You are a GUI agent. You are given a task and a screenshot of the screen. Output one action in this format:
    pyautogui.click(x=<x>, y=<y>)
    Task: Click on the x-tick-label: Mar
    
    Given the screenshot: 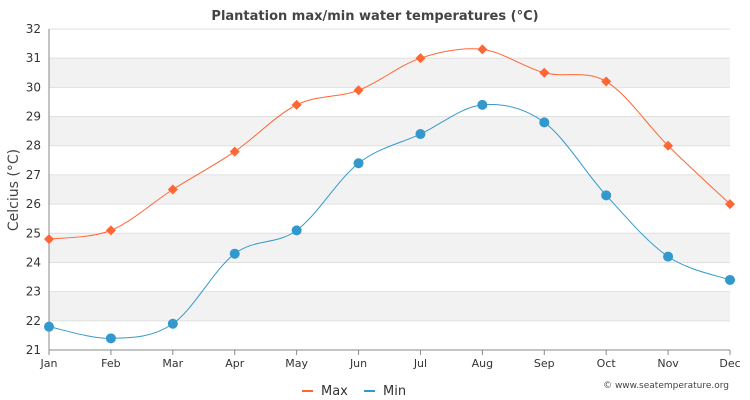 What is the action you would take?
    pyautogui.click(x=172, y=363)
    